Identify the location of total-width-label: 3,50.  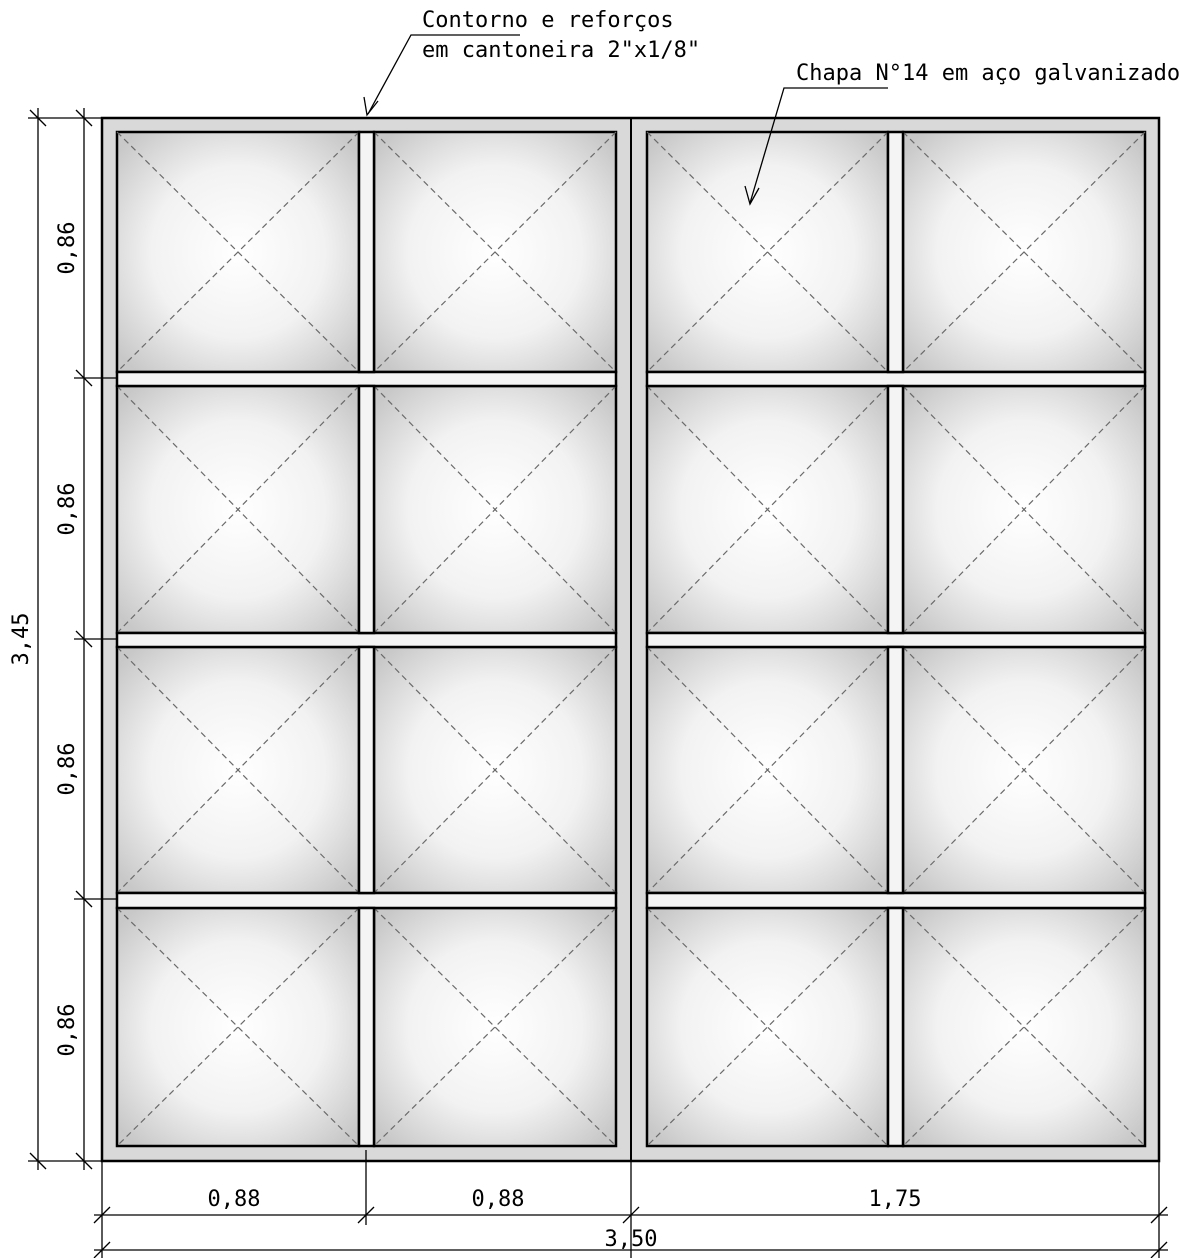
(631, 1239).